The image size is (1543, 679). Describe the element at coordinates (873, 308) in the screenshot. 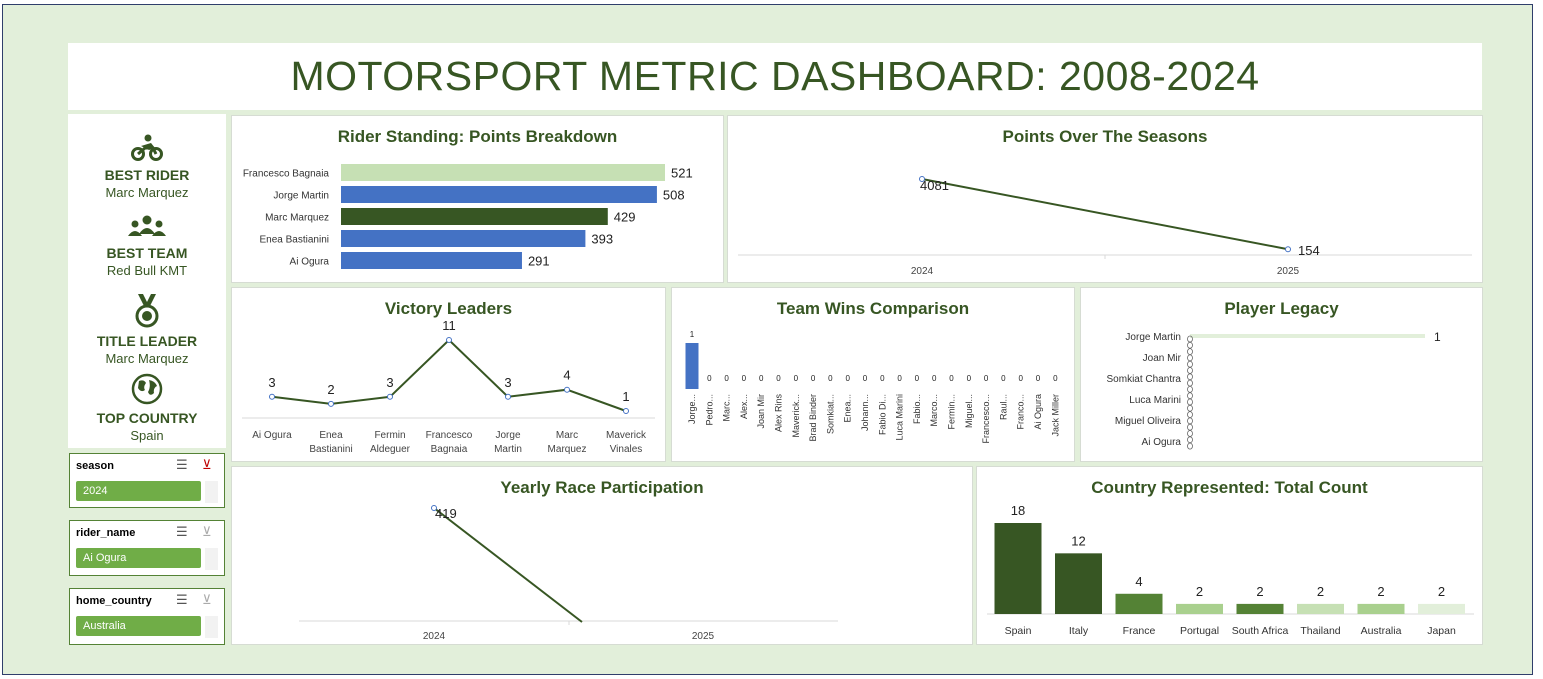

I see `panel-title: Team Wins Comparison` at that location.